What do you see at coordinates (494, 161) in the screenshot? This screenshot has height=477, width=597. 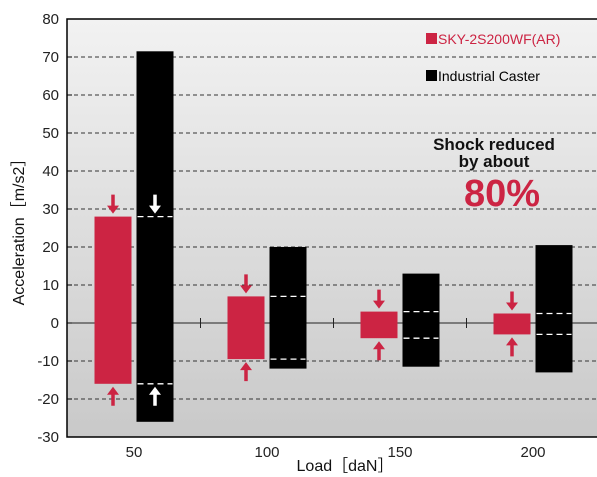 I see `annotation-line2: by about` at bounding box center [494, 161].